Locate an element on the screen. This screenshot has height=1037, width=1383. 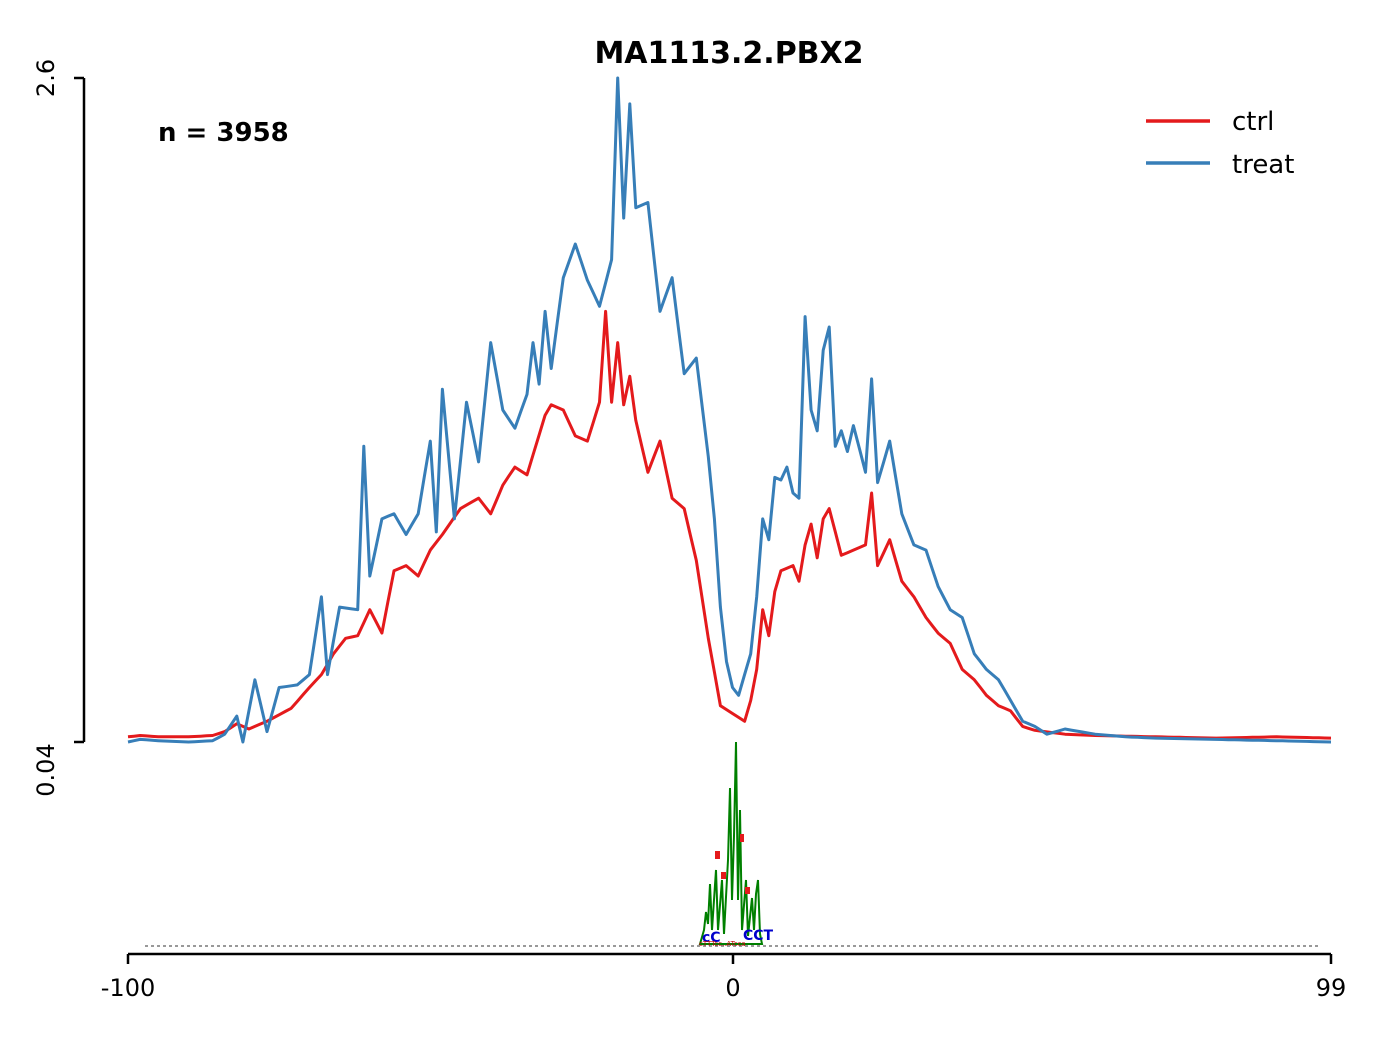
motif-letters-right: CCT is located at coordinates (758, 936).